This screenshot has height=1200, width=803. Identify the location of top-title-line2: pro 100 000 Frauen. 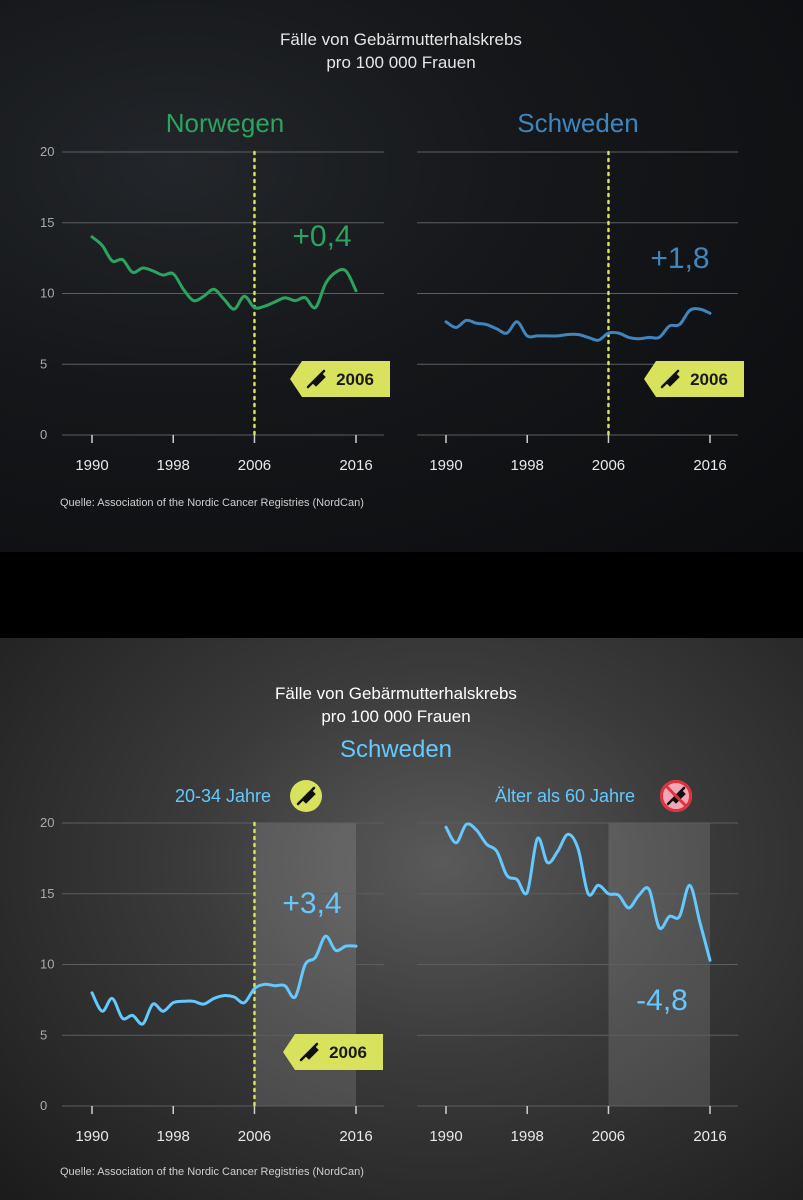
(400, 62).